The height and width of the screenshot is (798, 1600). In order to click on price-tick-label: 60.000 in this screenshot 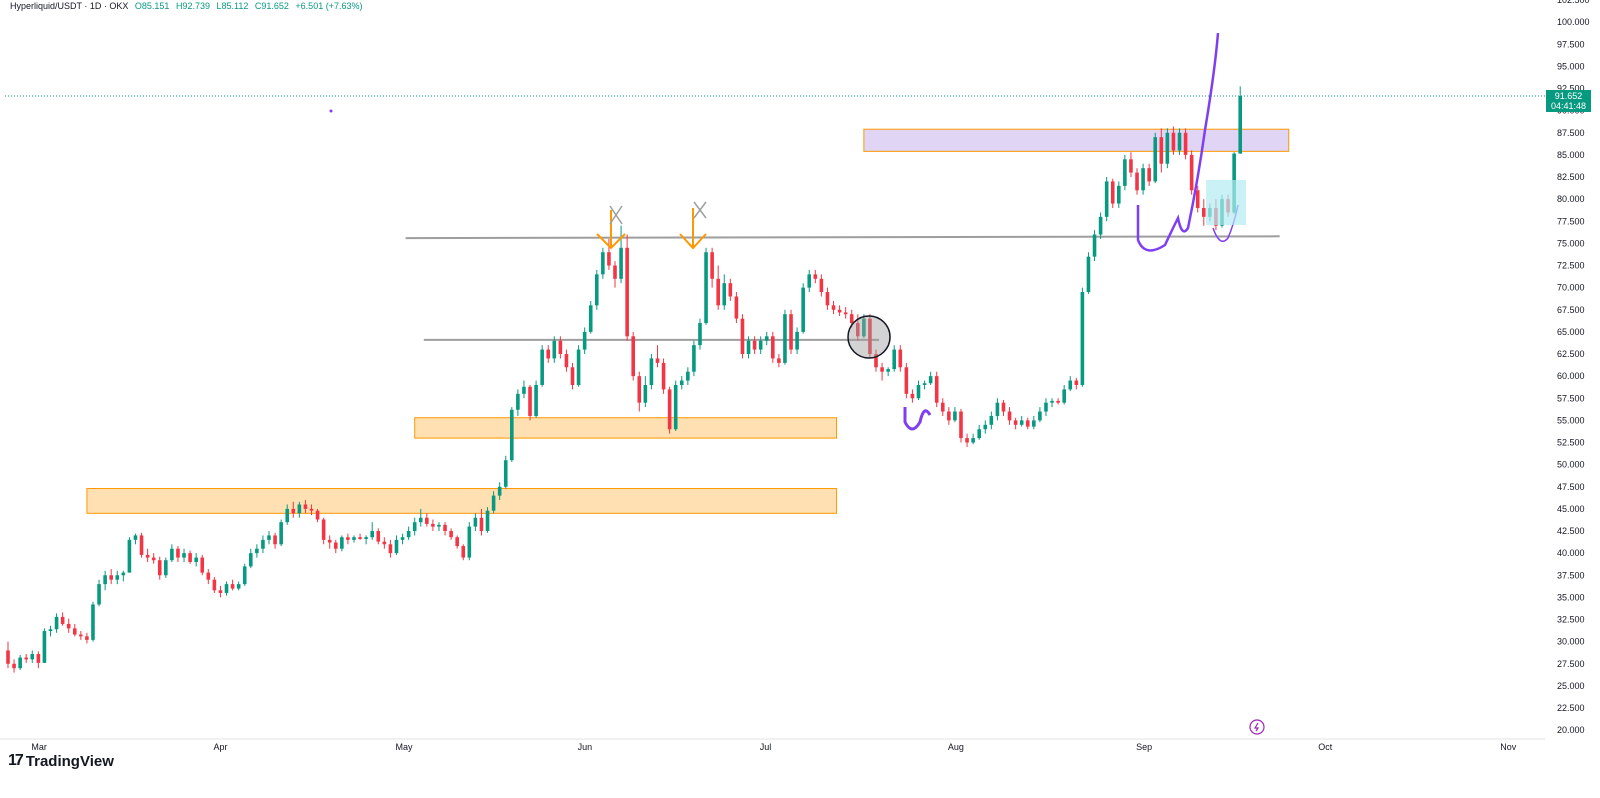, I will do `click(1571, 376)`.